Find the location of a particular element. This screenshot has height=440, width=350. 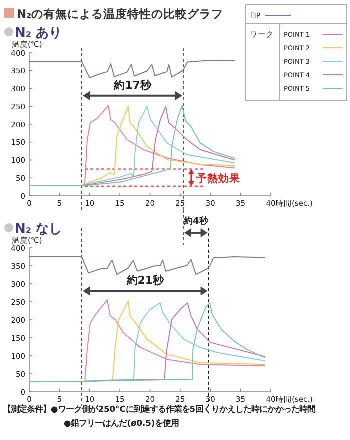

text: ●鉛フリーはんだ(ø0.5)を使用 is located at coordinates (122, 423).